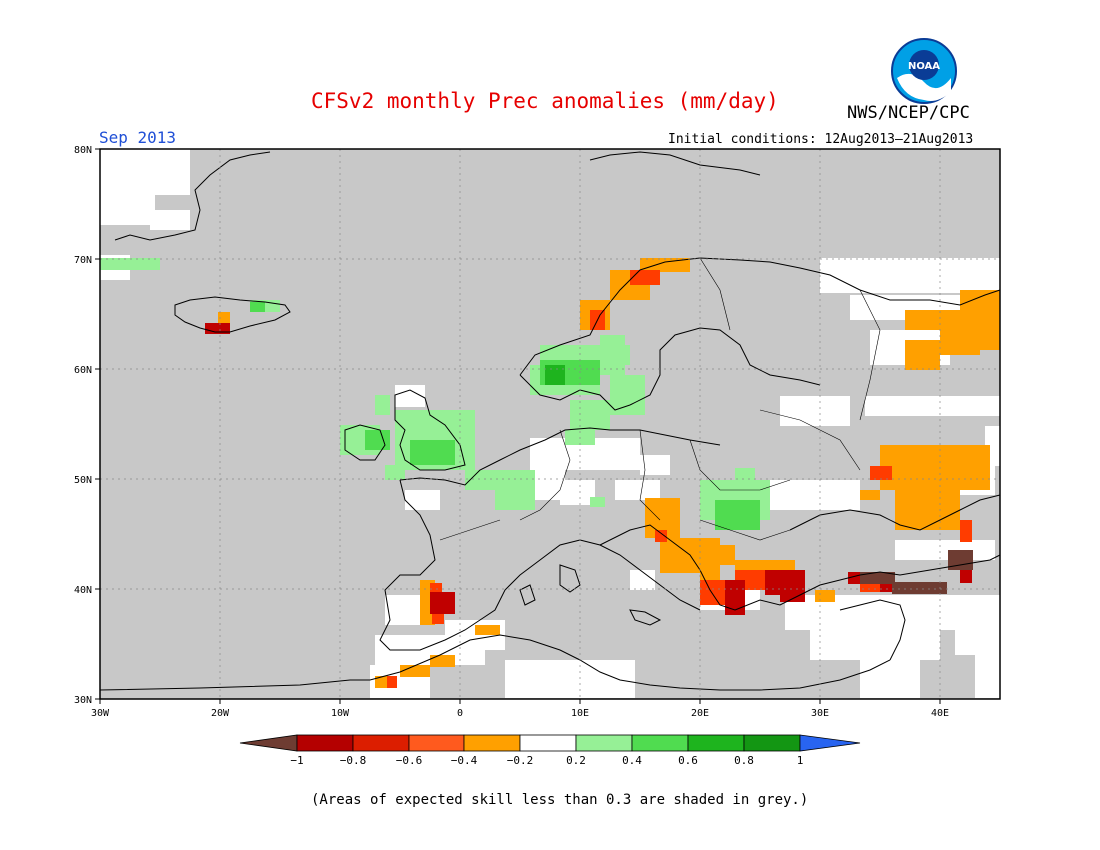  I want to click on colorbar-label: −0.2, so click(520, 760).